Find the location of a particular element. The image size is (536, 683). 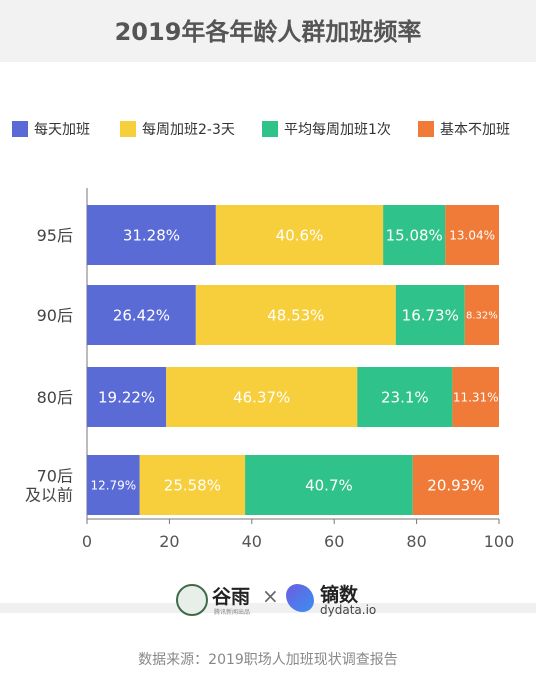

data-label: 46.37% is located at coordinates (261, 397).